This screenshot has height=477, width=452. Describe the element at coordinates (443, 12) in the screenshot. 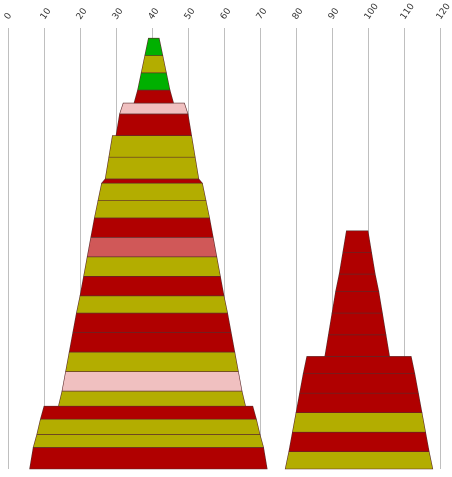

I see `x-tick-label: 120` at that location.